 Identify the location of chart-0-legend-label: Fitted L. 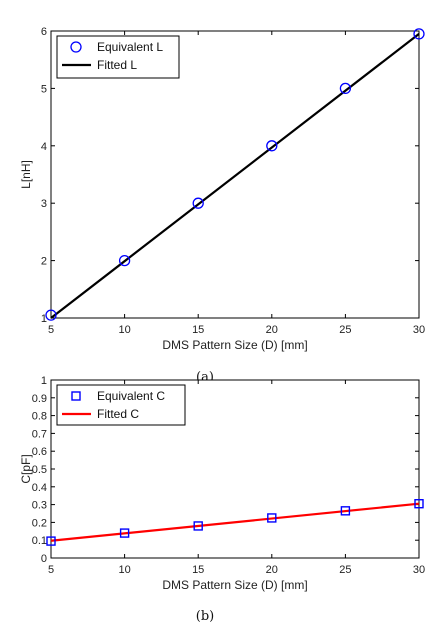
(117, 65).